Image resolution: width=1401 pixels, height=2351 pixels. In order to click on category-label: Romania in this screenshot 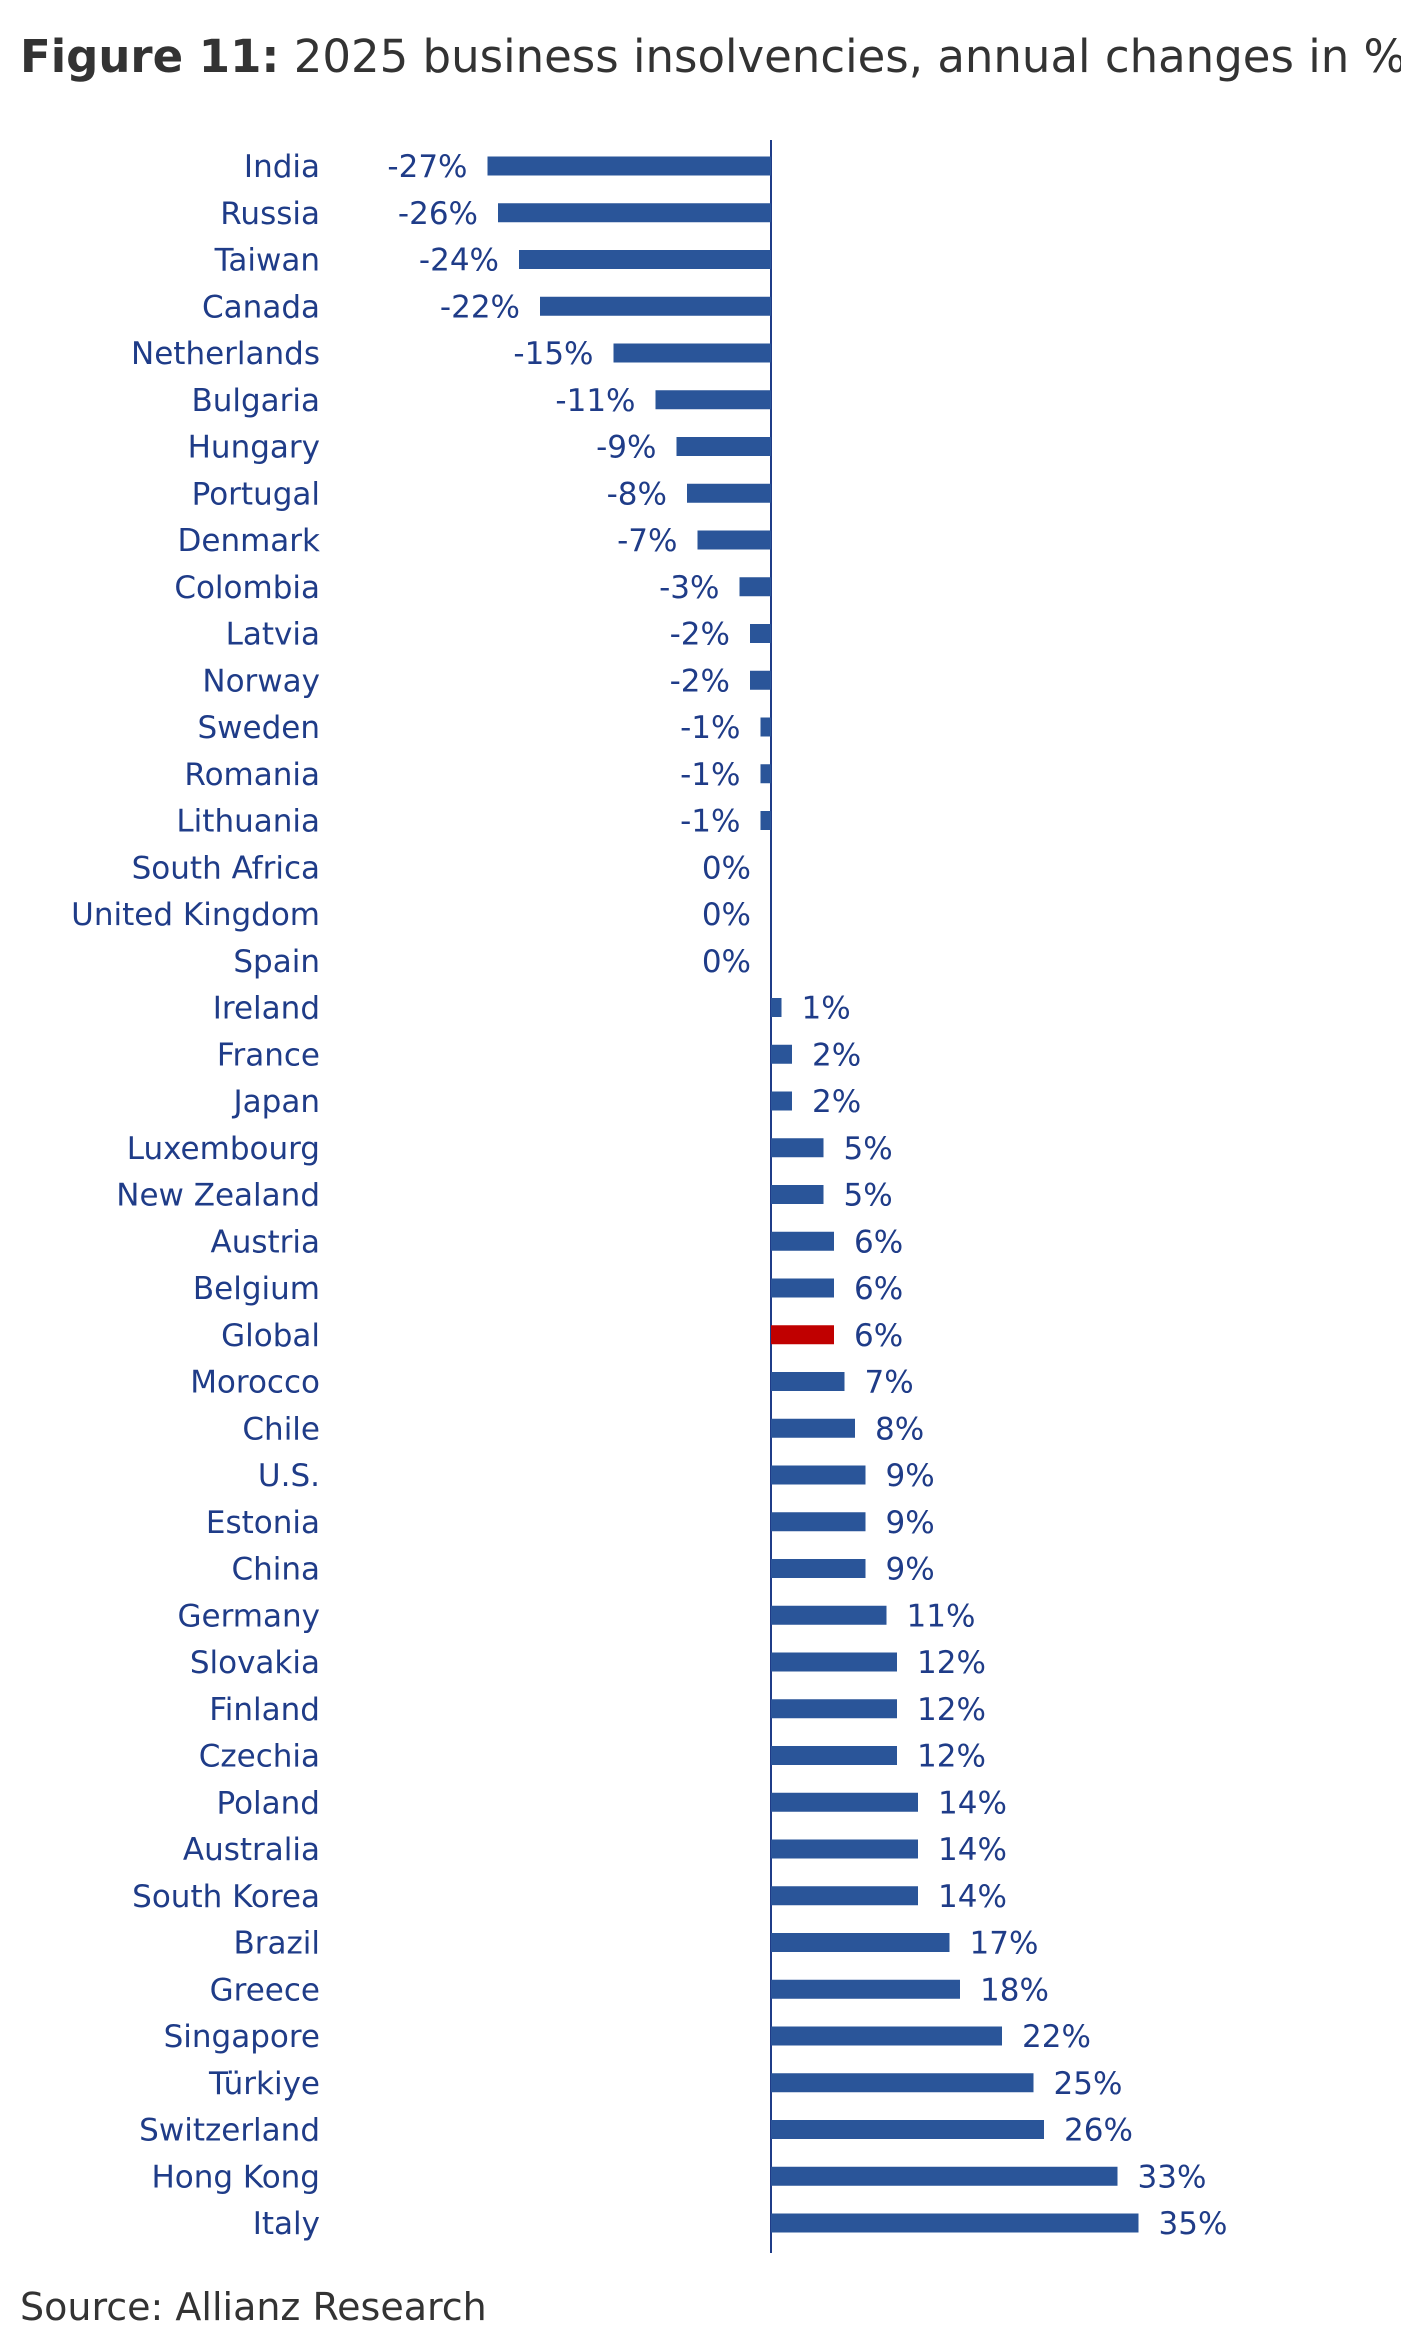, I will do `click(252, 775)`.